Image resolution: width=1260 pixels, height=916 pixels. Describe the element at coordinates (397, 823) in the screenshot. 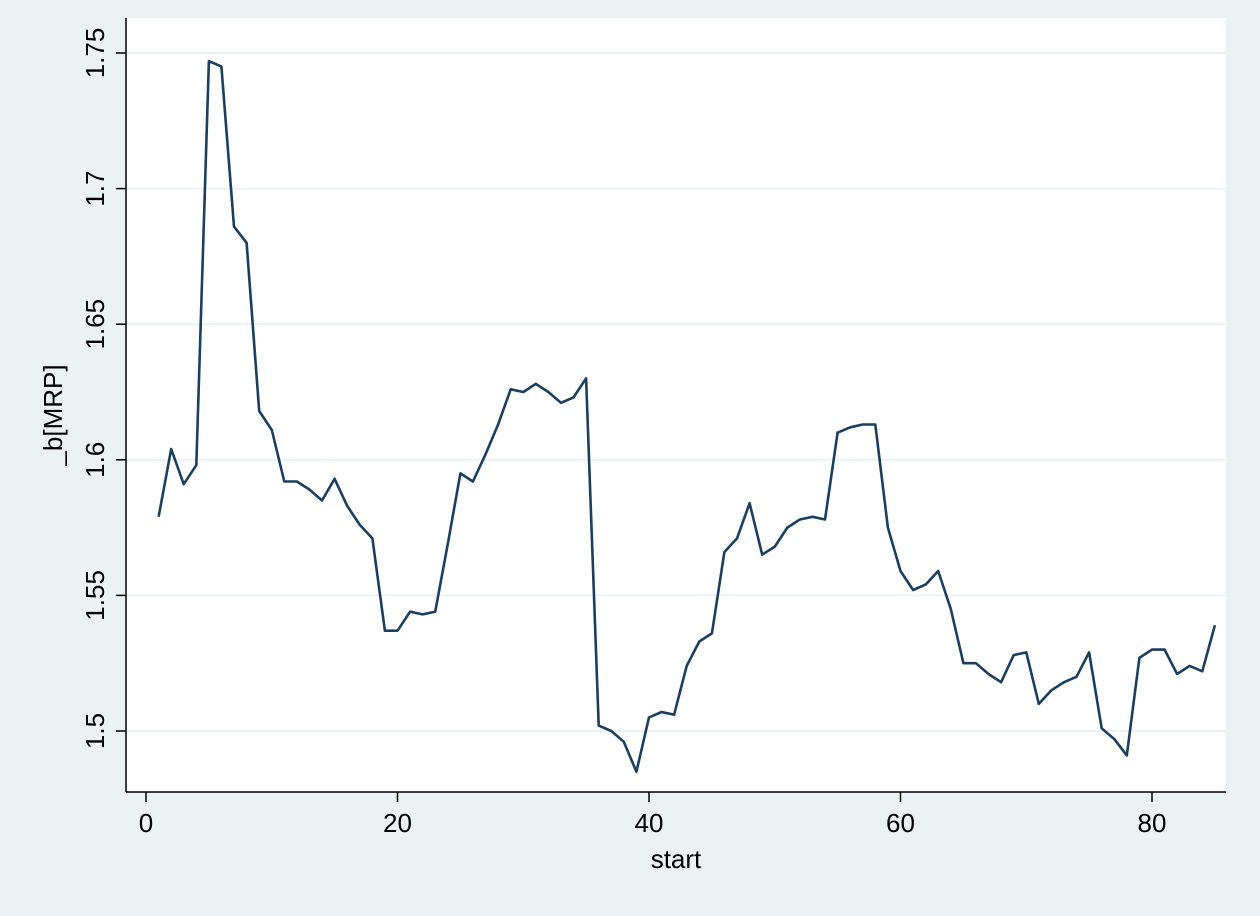

I see `x-tick-label: 20` at that location.